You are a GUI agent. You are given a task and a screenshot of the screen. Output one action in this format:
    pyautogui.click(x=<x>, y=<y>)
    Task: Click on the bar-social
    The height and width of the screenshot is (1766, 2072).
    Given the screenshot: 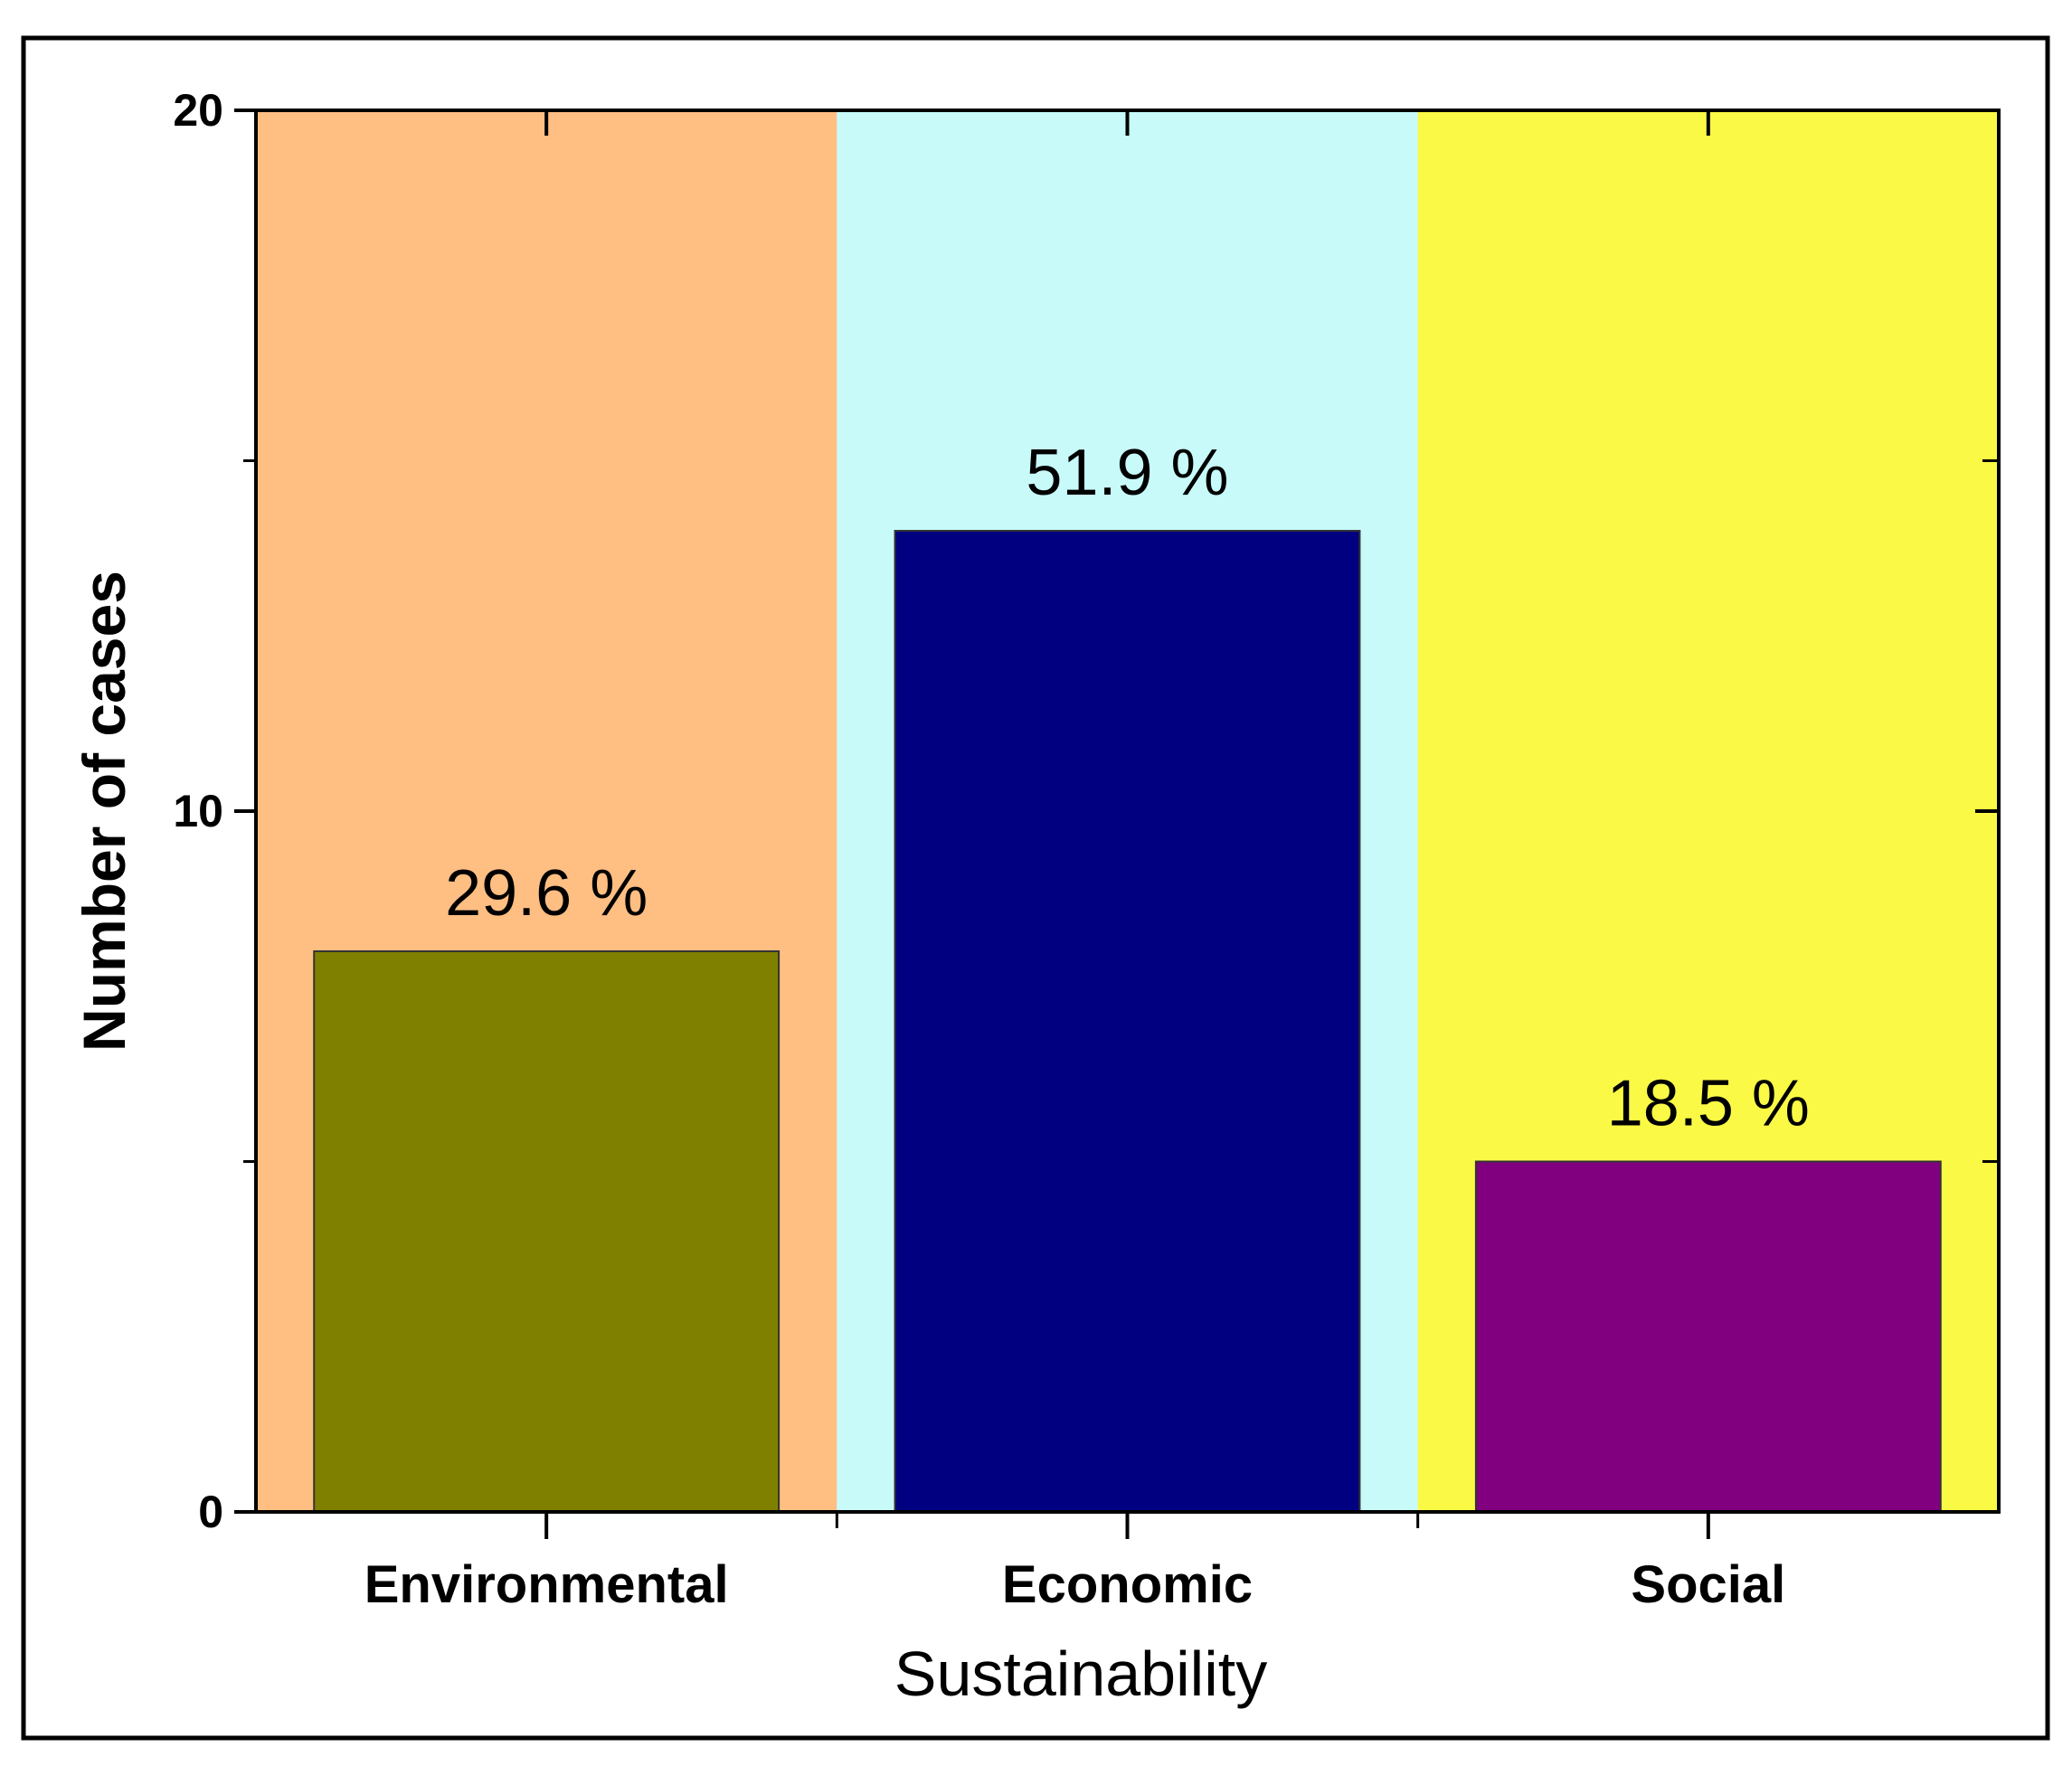 What is the action you would take?
    pyautogui.click(x=1708, y=1337)
    